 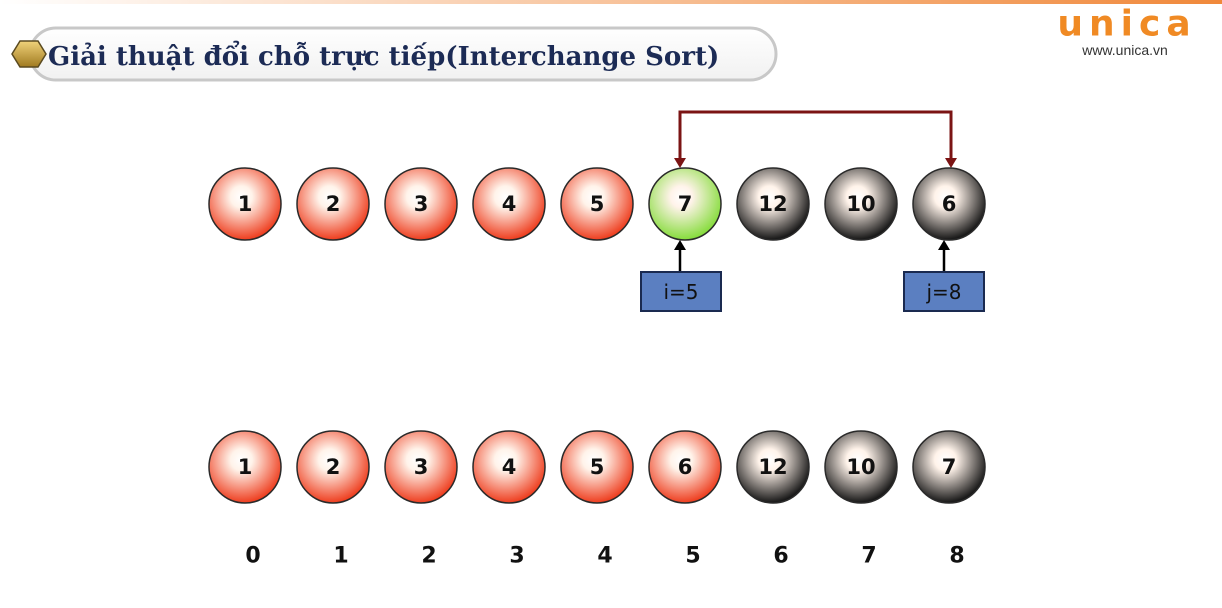 What do you see at coordinates (956, 556) in the screenshot?
I see `index-label: 8` at bounding box center [956, 556].